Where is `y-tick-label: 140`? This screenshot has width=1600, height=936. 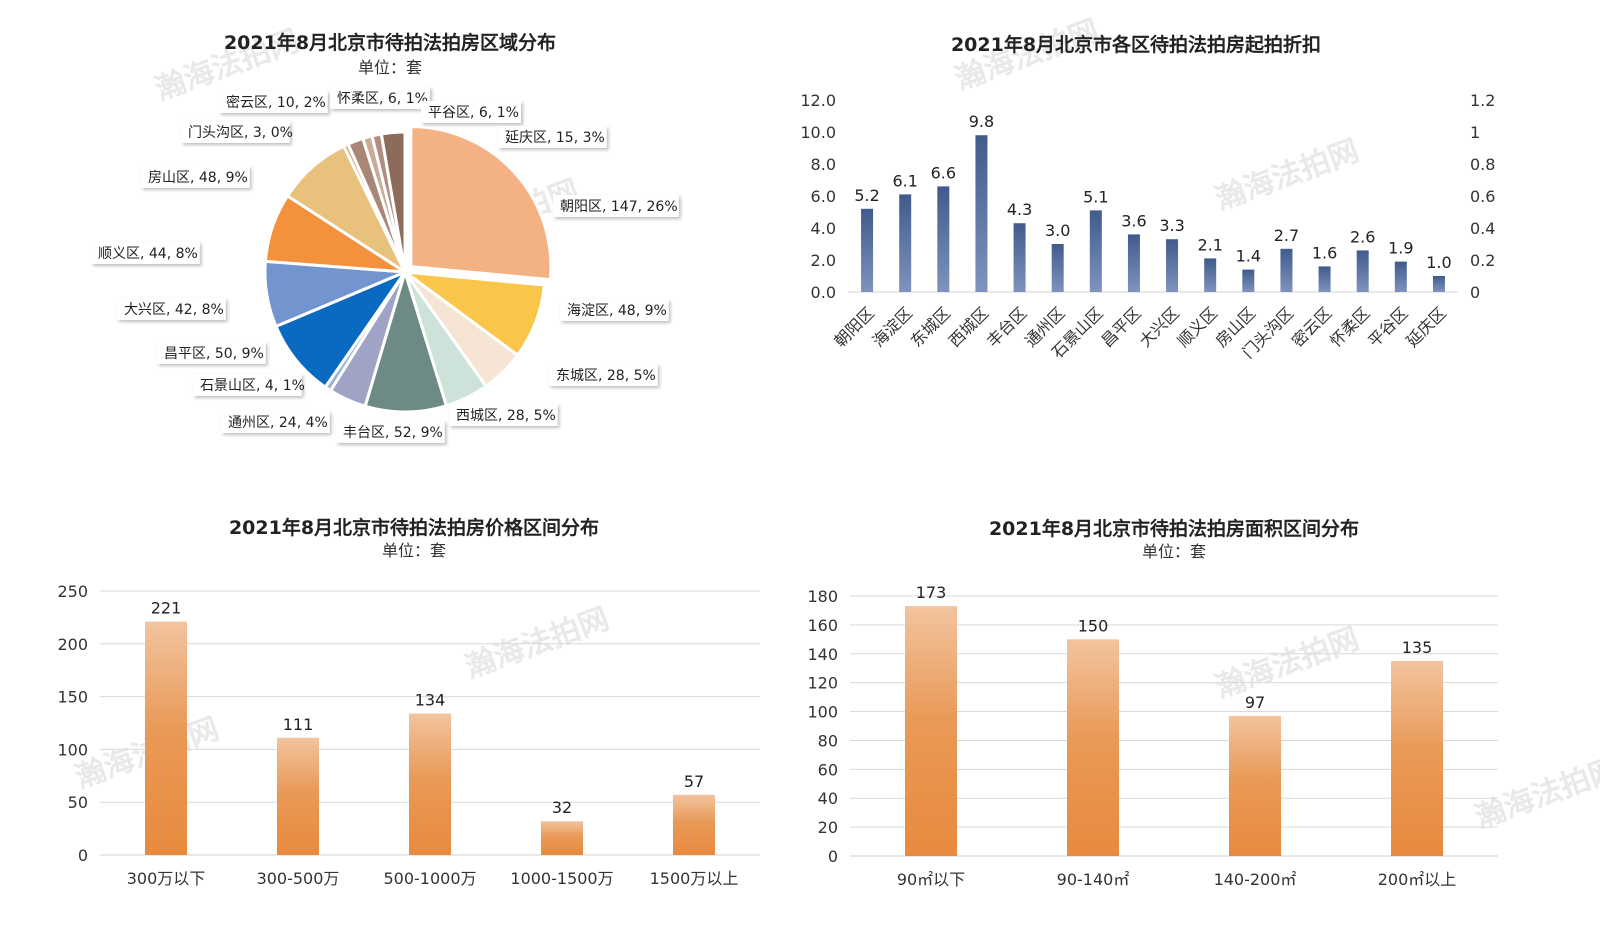
y-tick-label: 140 is located at coordinates (822, 654).